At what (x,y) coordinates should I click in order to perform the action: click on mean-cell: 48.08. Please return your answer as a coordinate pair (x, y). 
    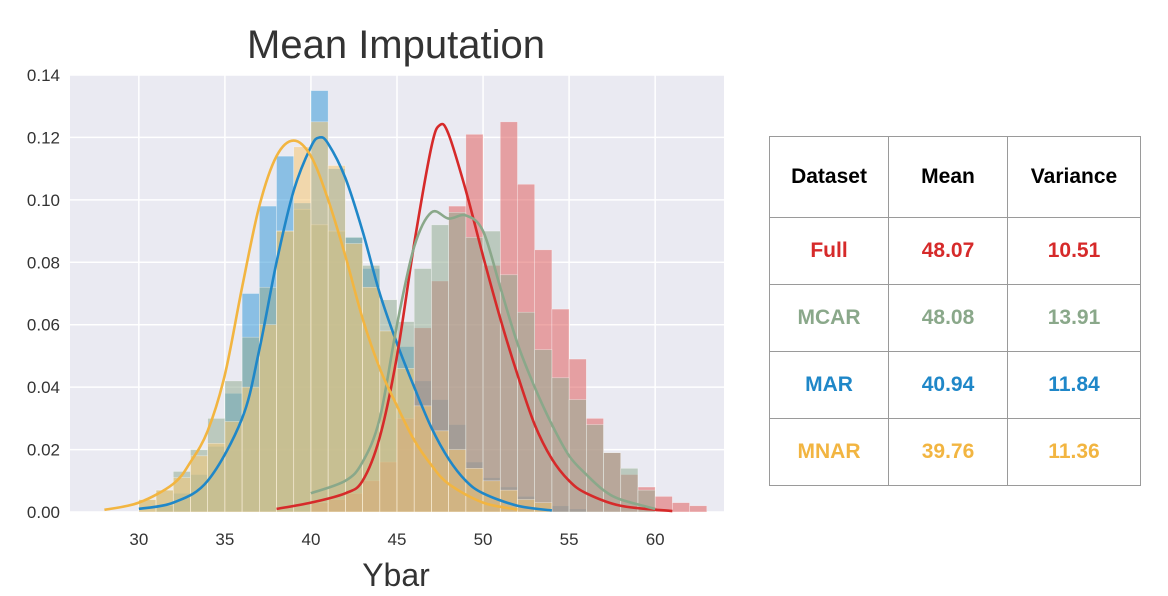
    Looking at the image, I should click on (948, 318).